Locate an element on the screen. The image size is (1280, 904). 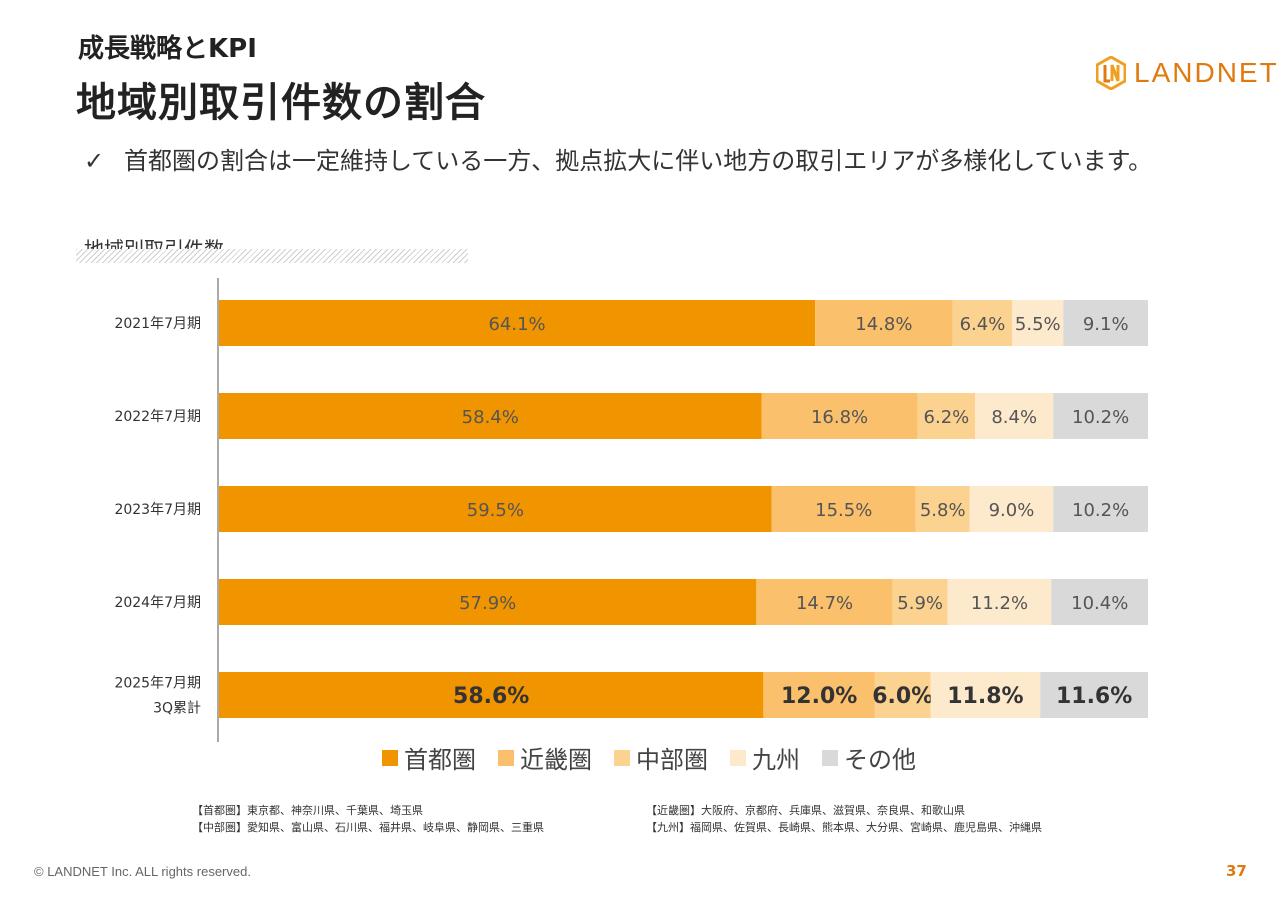
chart-label-hatch is located at coordinates (272, 256).